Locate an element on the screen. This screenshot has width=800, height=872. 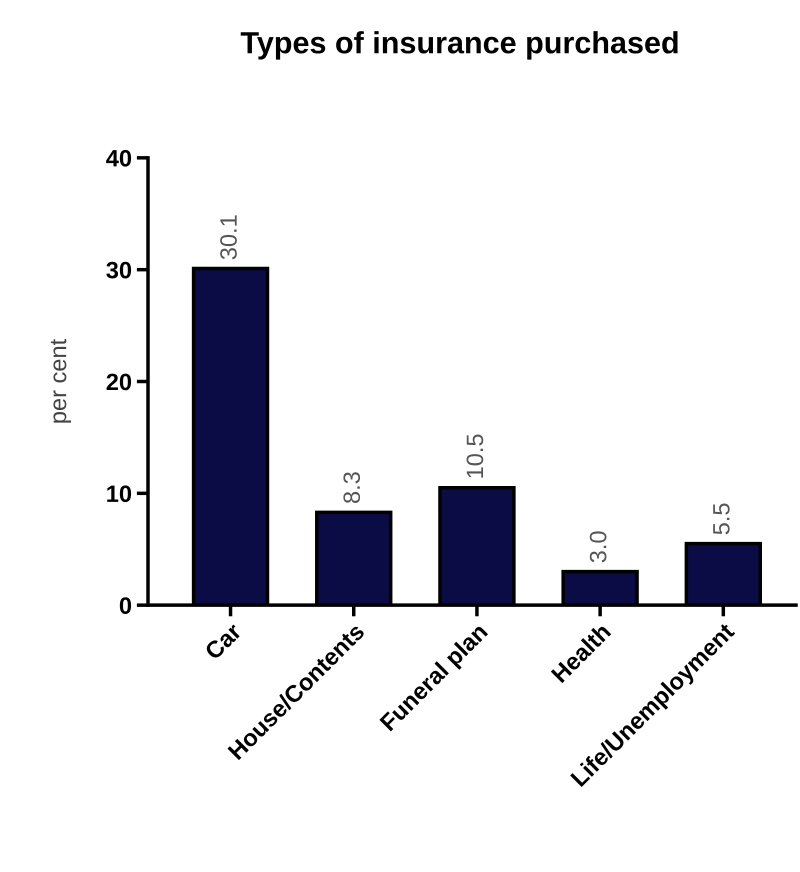
data-label: 8.3 is located at coordinates (351, 487).